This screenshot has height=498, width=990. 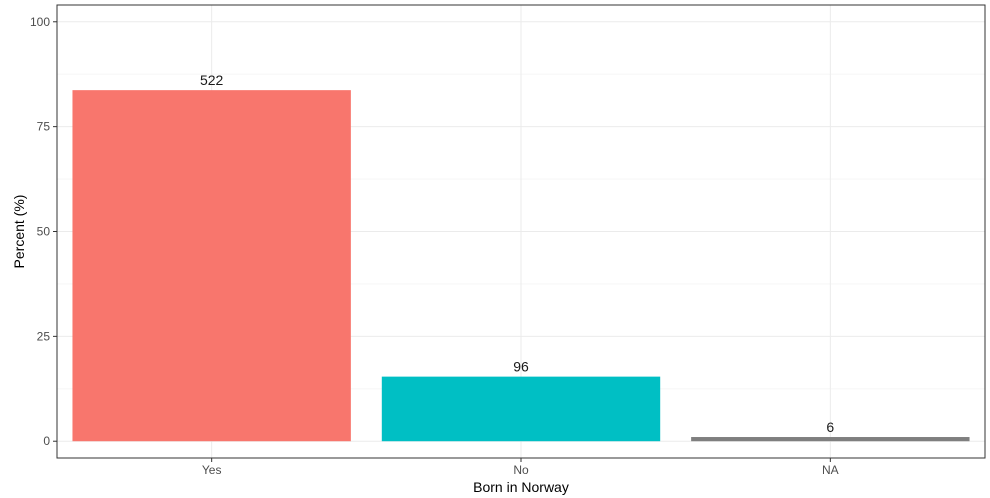 What do you see at coordinates (19, 232) in the screenshot?
I see `y-axis-title: Percent (%)` at bounding box center [19, 232].